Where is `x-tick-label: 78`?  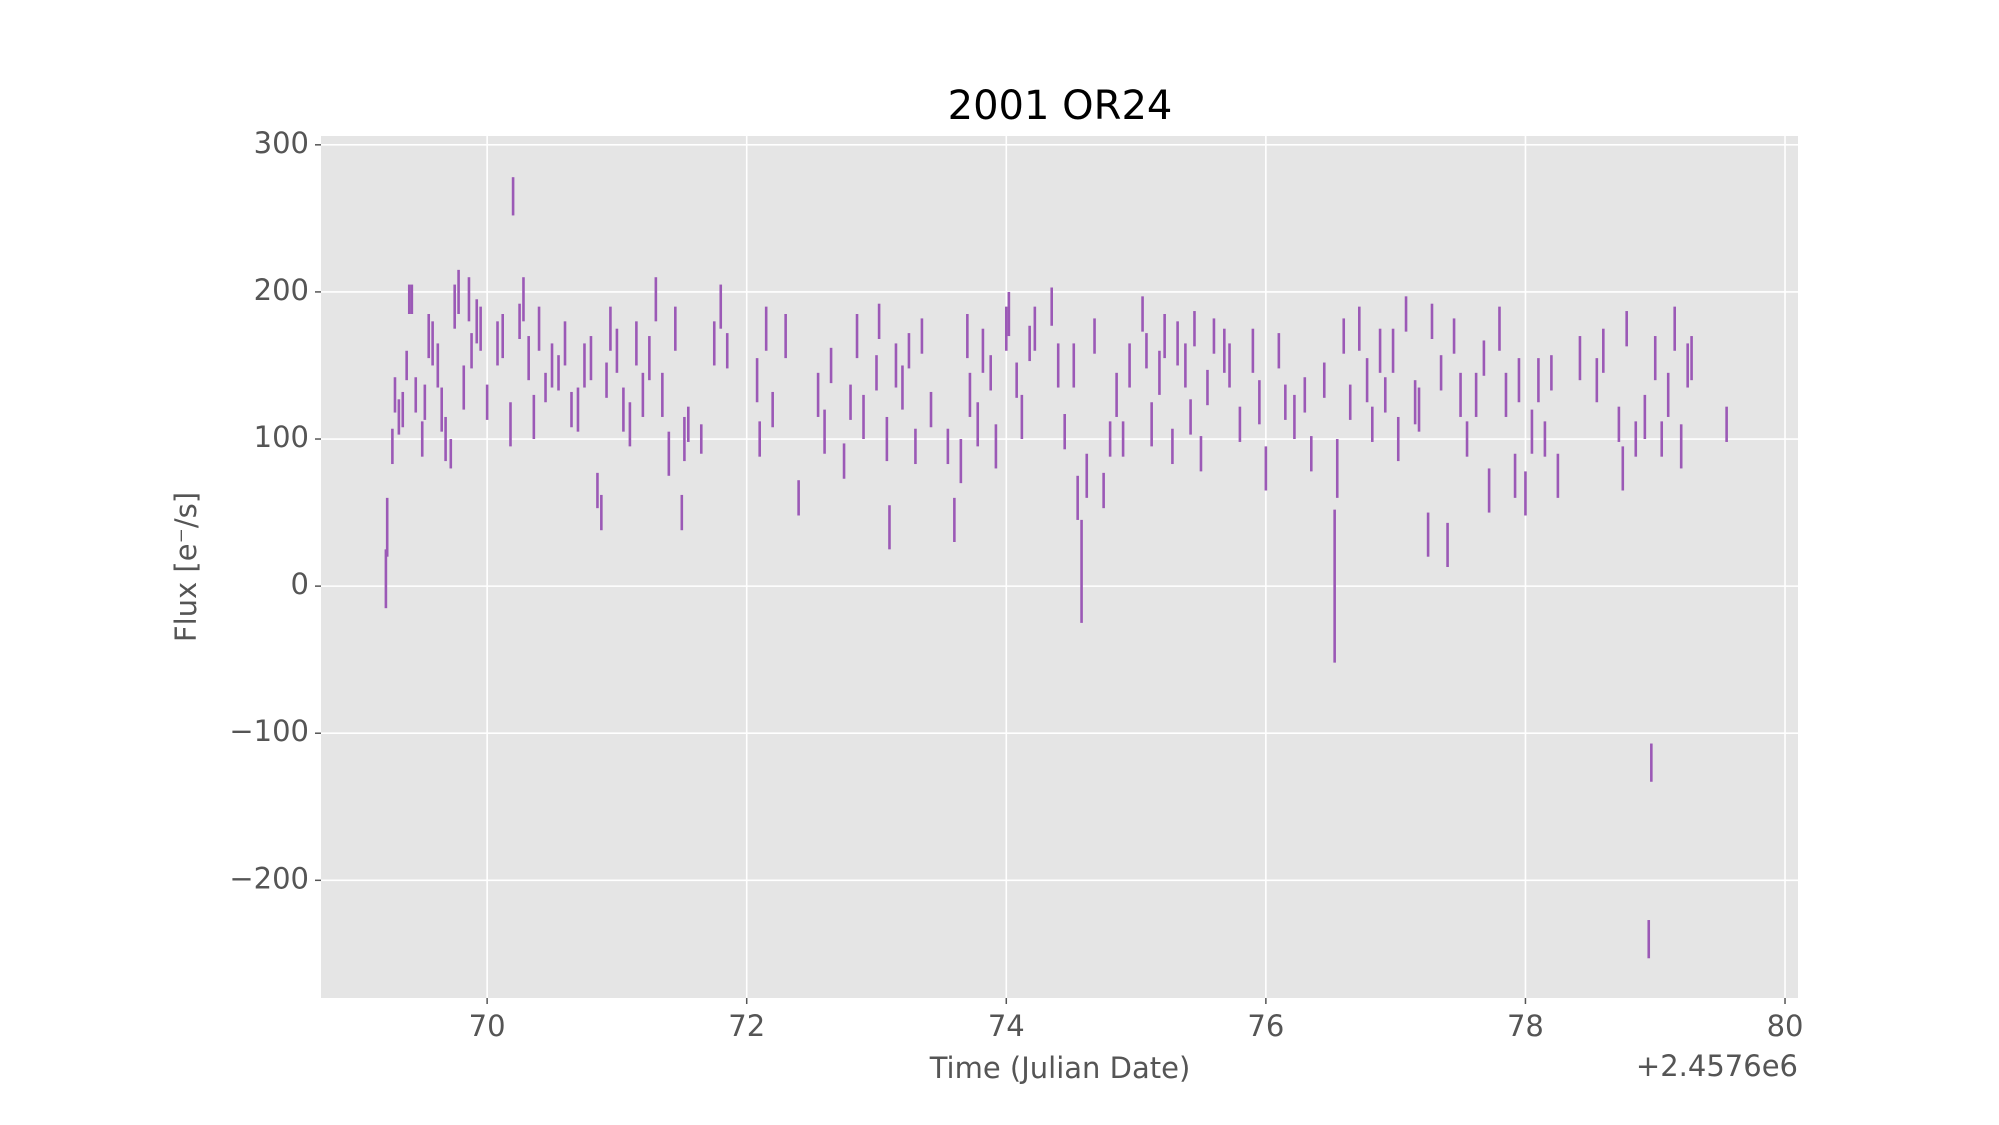
x-tick-label: 78 is located at coordinates (1525, 1026).